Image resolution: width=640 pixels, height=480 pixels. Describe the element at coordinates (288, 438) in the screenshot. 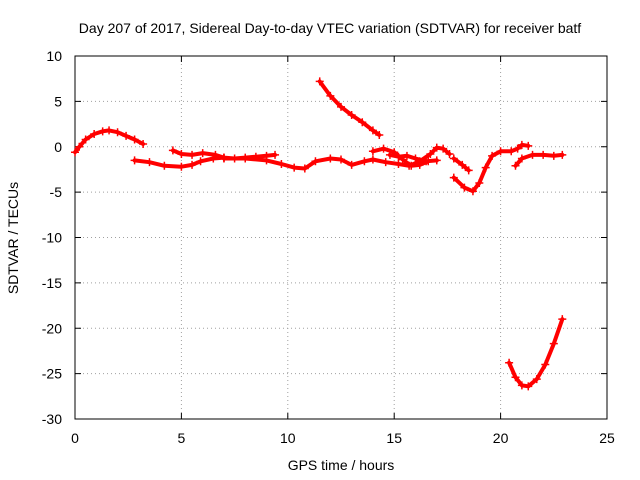

I see `x-tick-label: 10` at that location.